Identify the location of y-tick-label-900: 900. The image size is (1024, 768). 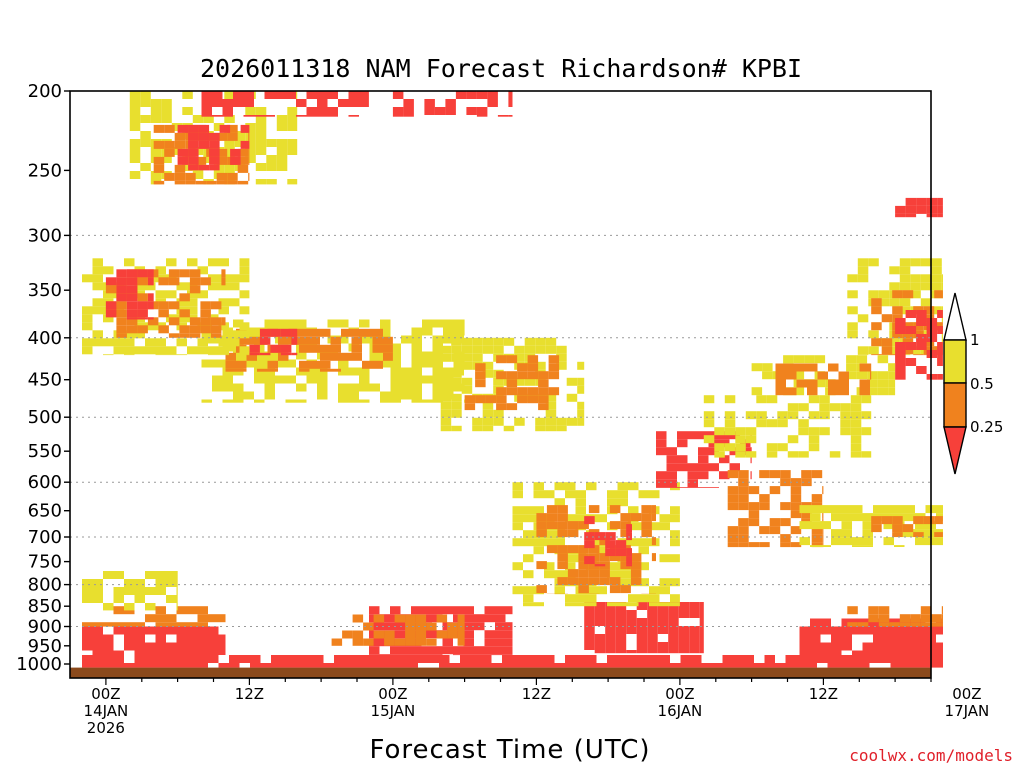
(45, 627).